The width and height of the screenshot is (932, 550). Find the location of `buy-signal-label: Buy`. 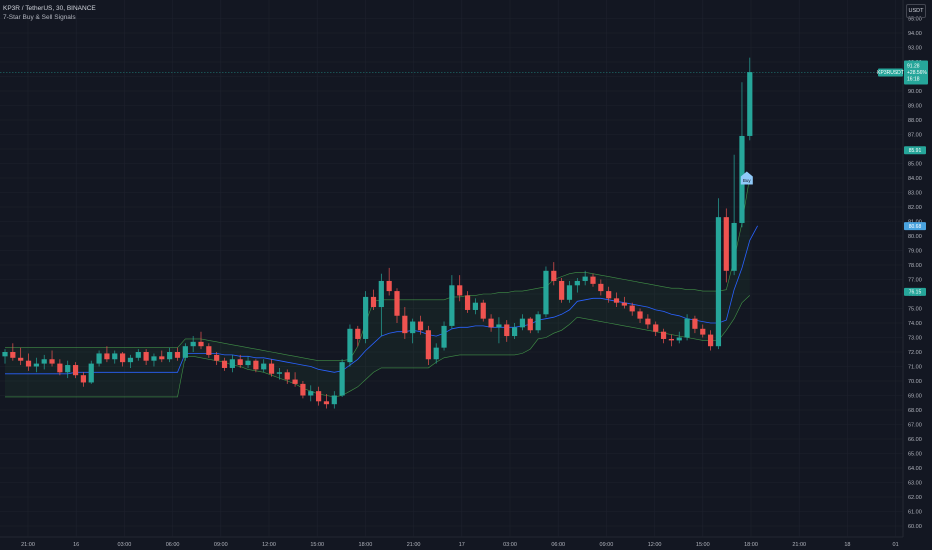

buy-signal-label: Buy is located at coordinates (747, 180).